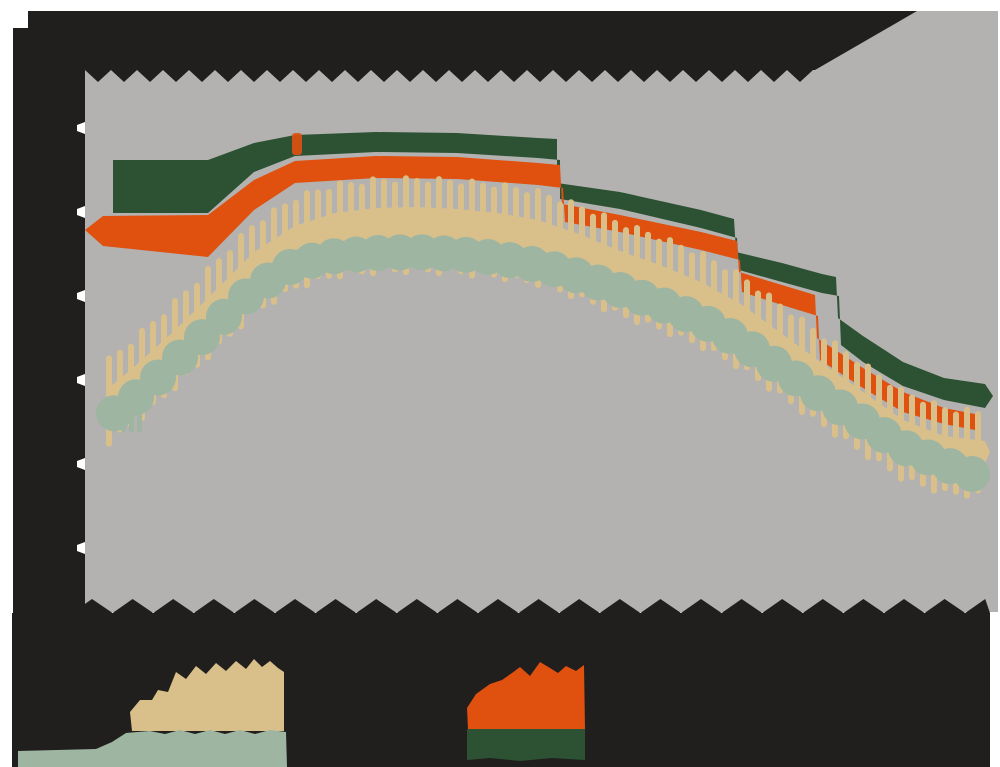 This screenshot has height=767, width=1000. I want to click on legend-key-green, so click(526, 745).